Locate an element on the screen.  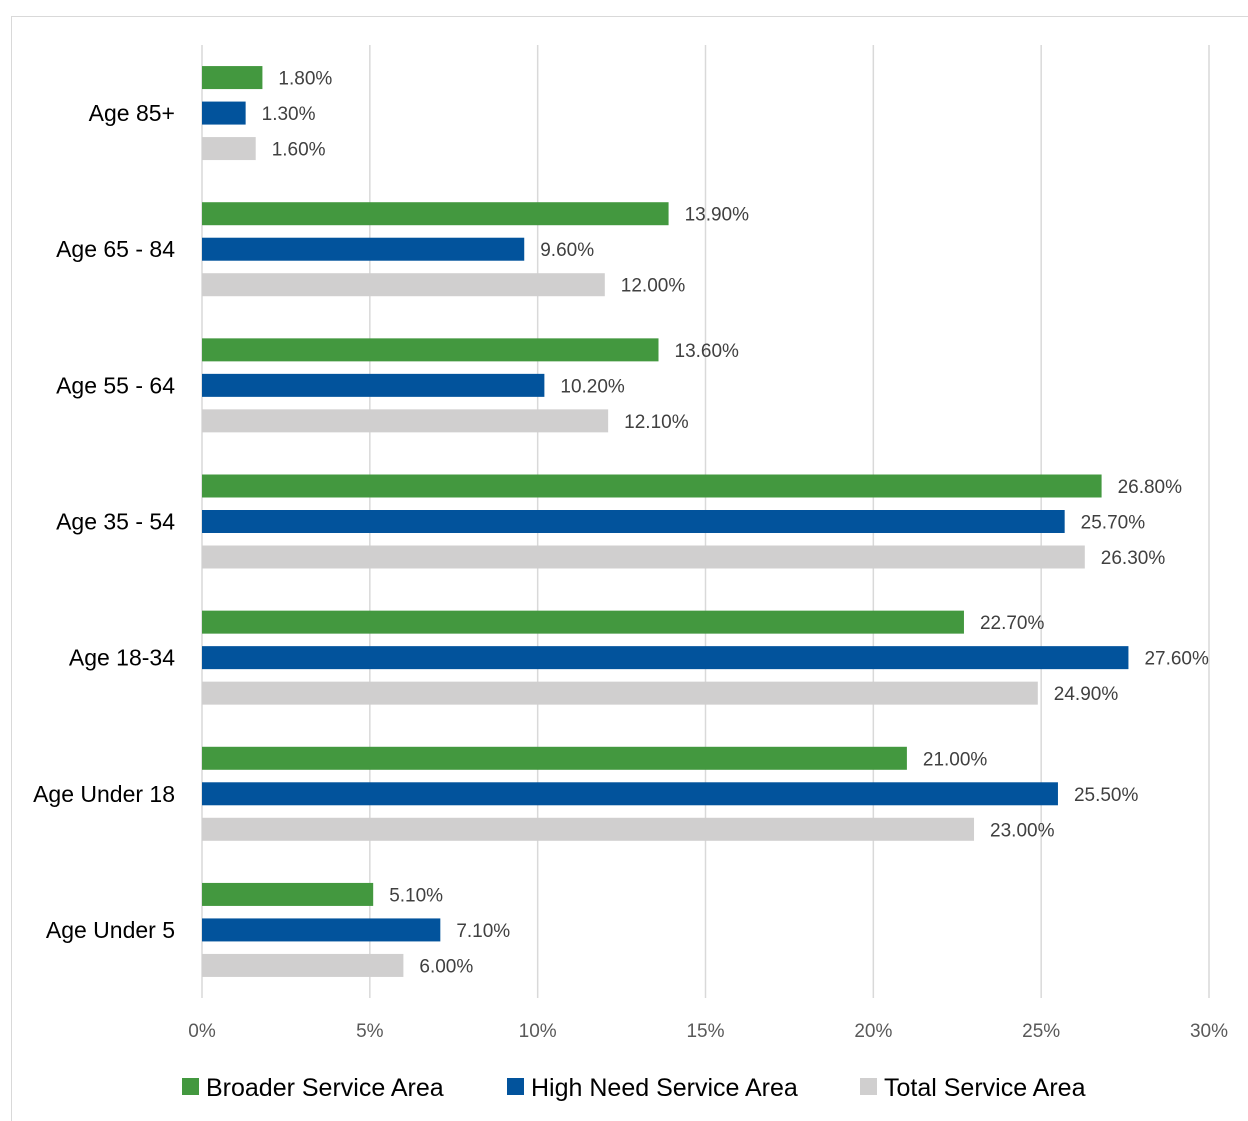
x-tick-label: 25% is located at coordinates (1041, 1031).